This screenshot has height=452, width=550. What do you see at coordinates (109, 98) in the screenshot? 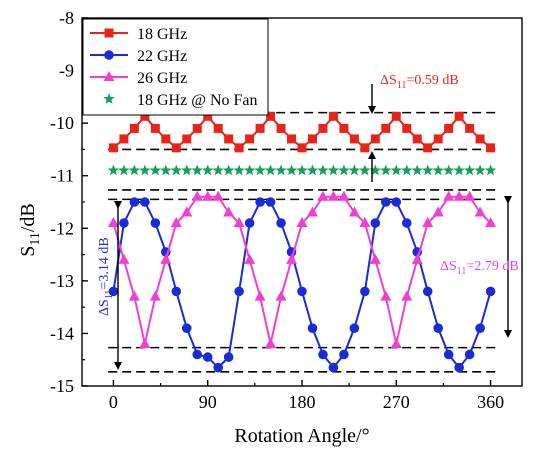
I see `legend-marker-18-ghz-no-fan` at bounding box center [109, 98].